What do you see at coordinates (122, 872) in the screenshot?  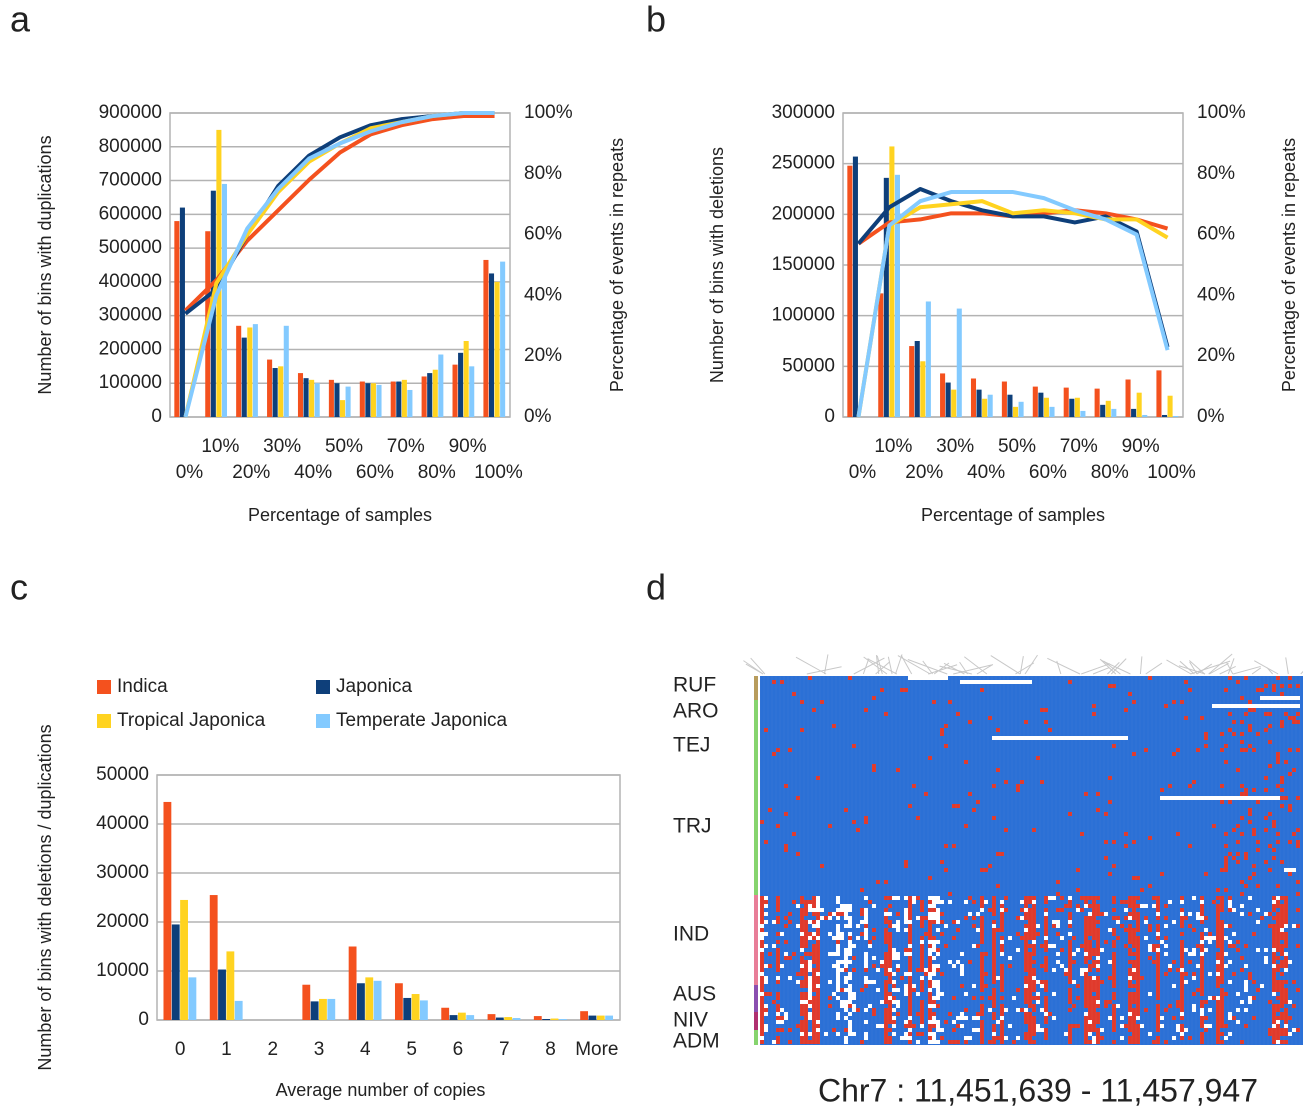 I see `y-tick-label: 30000` at bounding box center [122, 872].